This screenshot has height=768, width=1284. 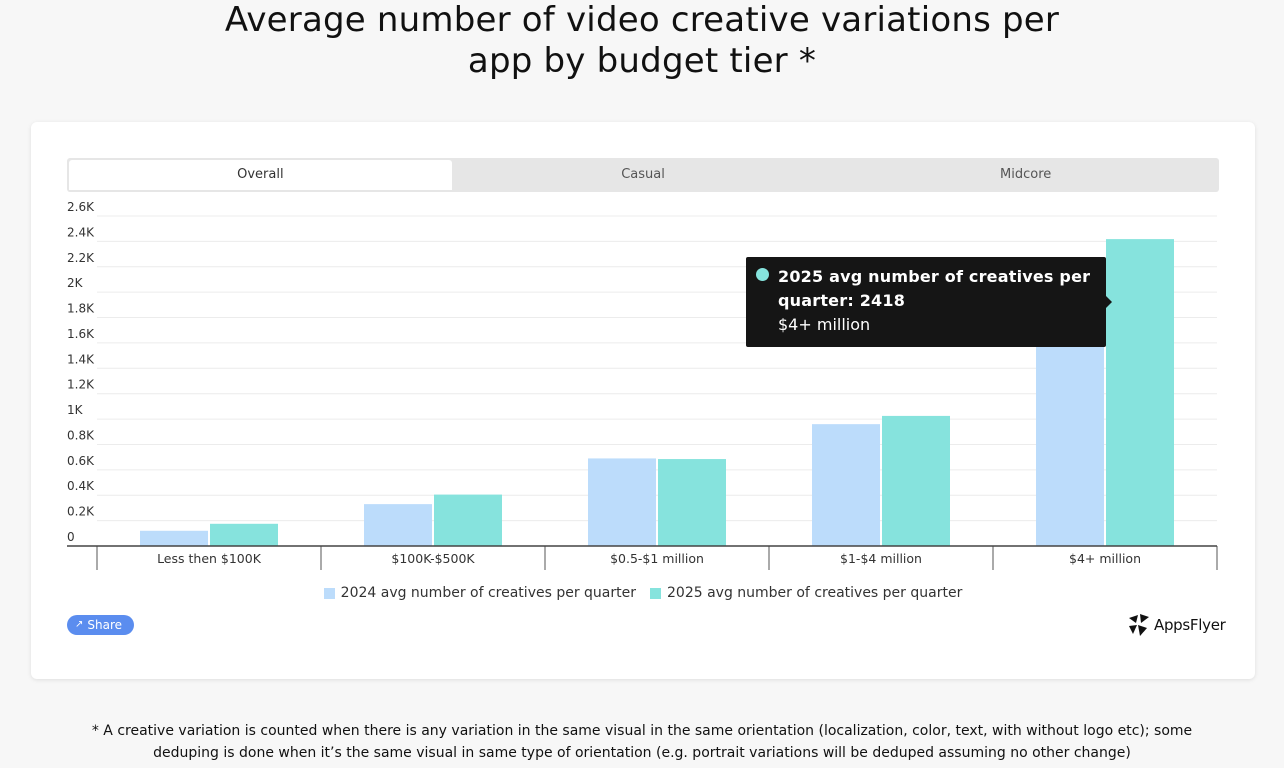 I want to click on share-button: ↗ Share, so click(x=101, y=625).